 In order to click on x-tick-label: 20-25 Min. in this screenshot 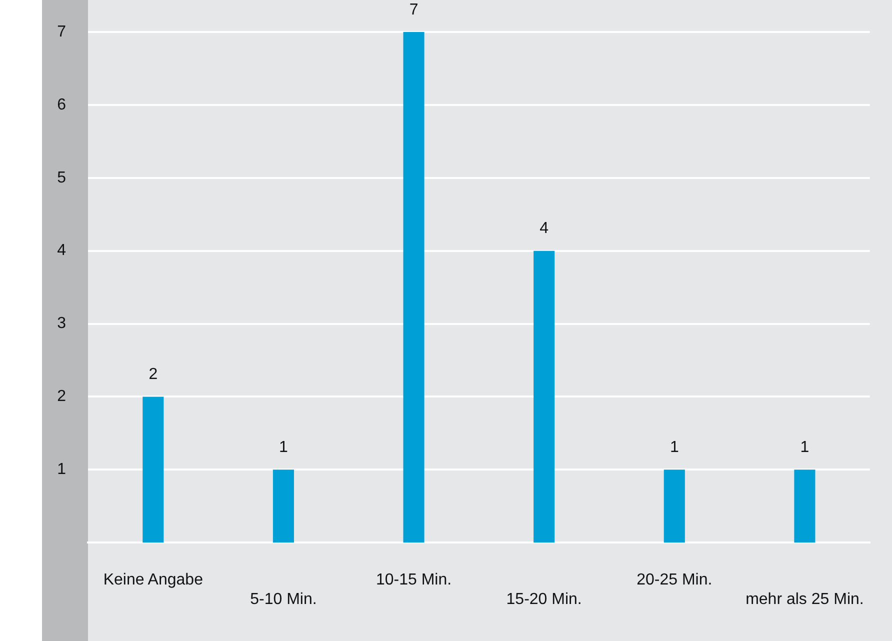, I will do `click(674, 580)`.